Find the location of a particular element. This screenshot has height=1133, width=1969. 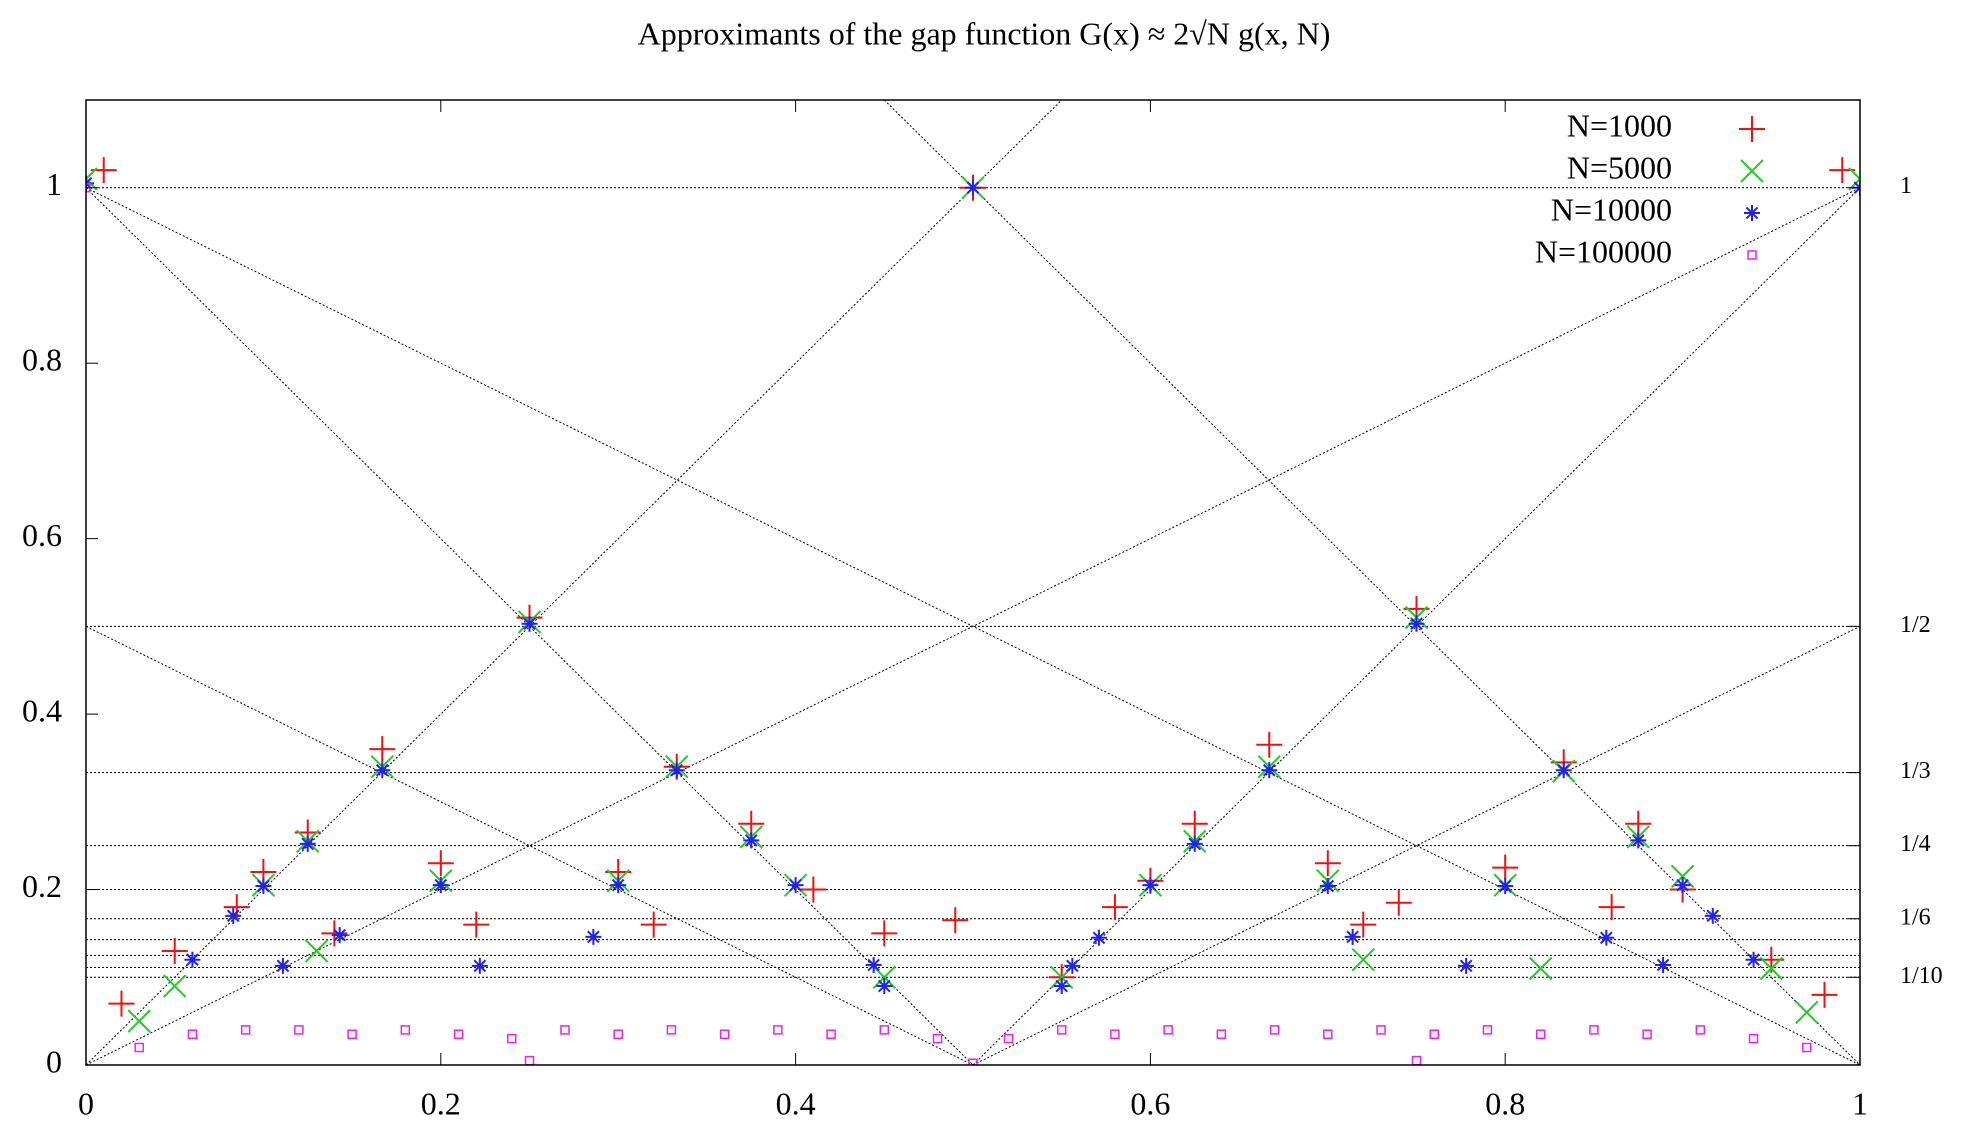

x-tick-label: 0.2 is located at coordinates (441, 1103).